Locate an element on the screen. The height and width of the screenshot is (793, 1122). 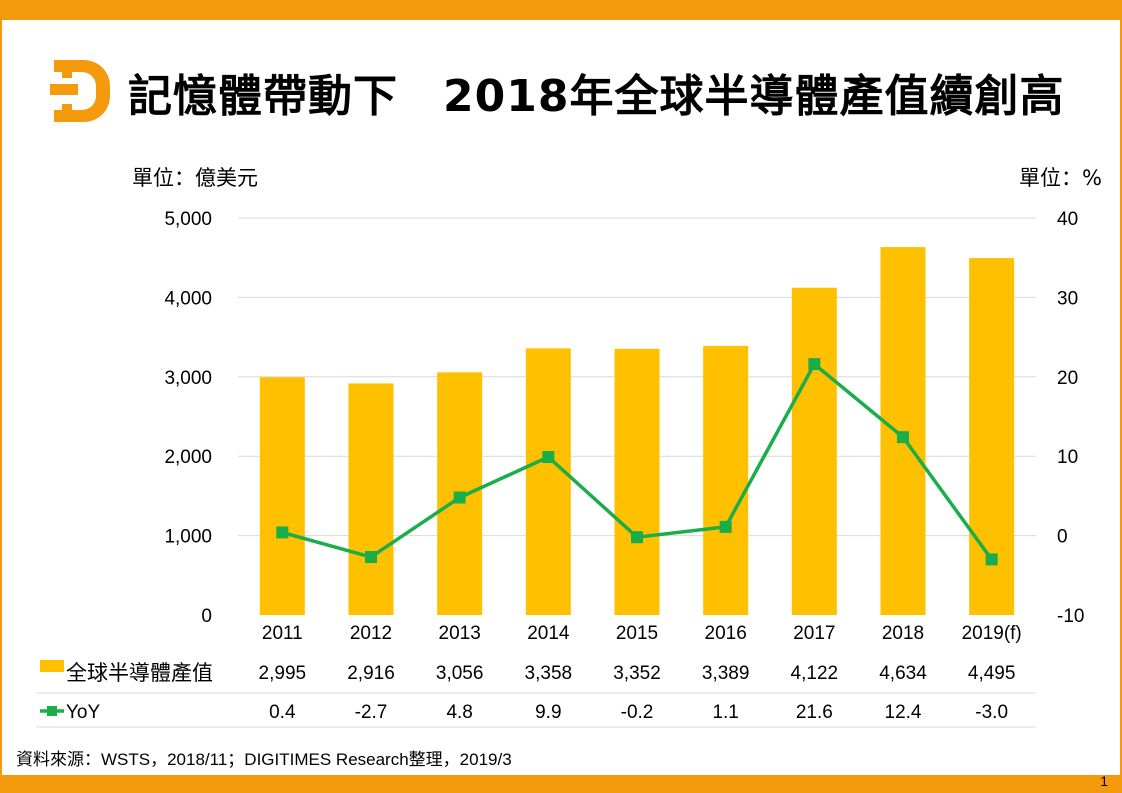
table-cell-value: 3,056 is located at coordinates (460, 673).